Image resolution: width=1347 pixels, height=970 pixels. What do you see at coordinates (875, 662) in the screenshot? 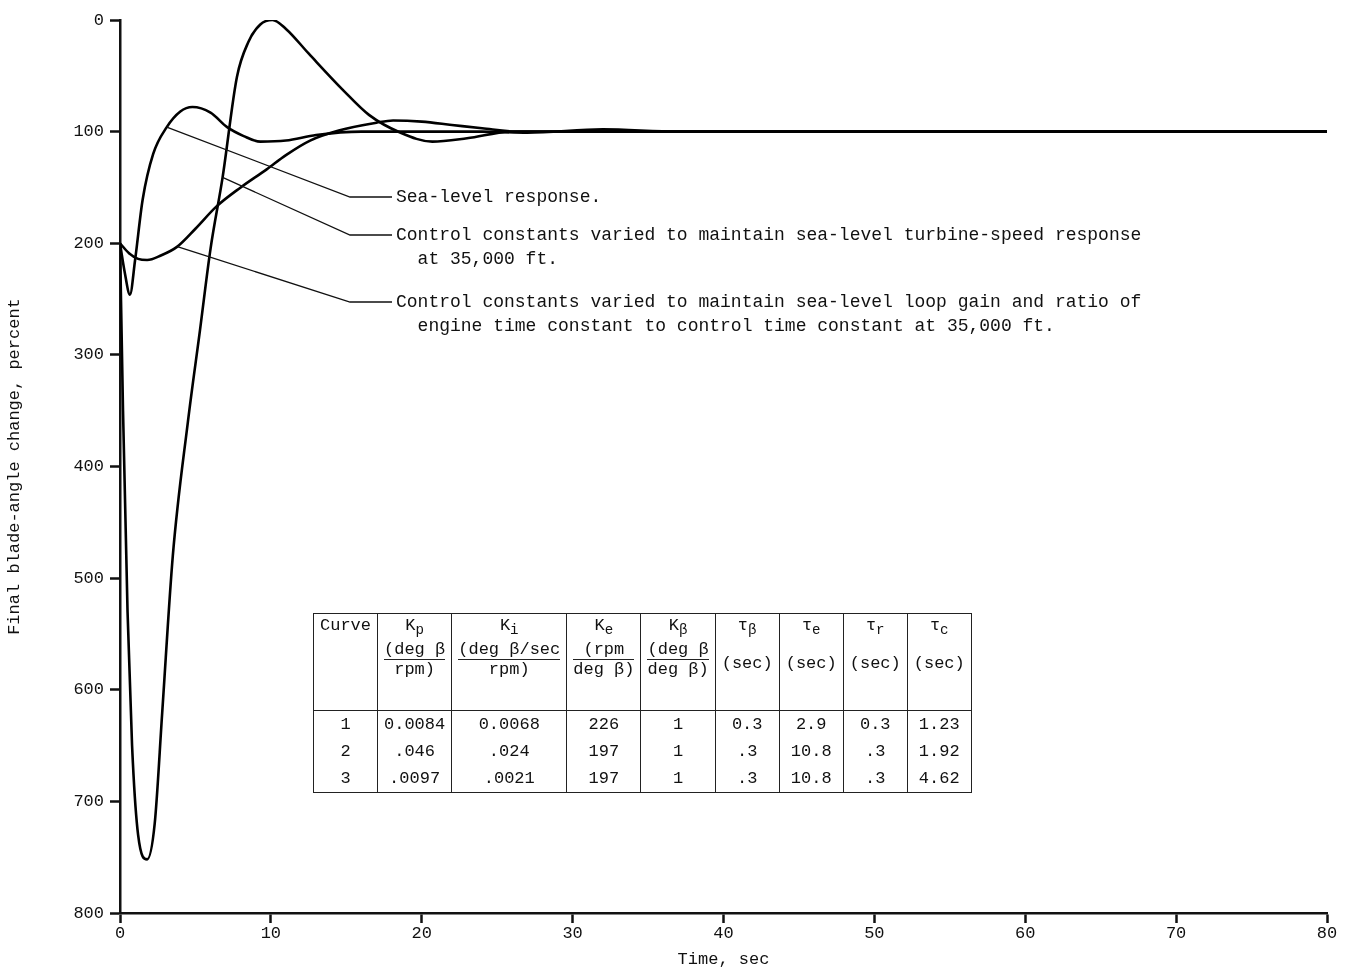
I see `annotation: τ$_{r}$ (sec)` at bounding box center [875, 662].